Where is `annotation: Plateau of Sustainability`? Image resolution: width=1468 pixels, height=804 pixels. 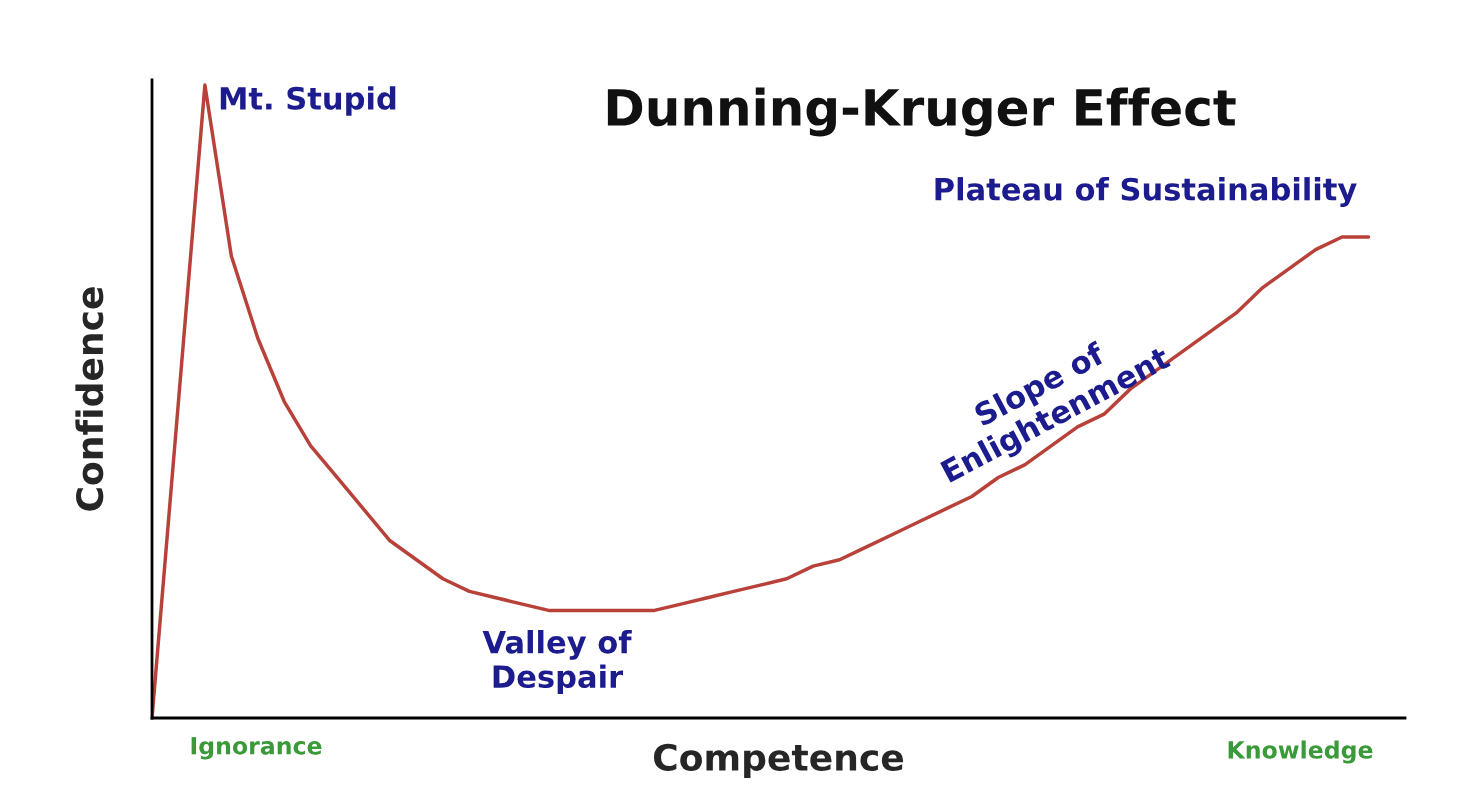 annotation: Plateau of Sustainability is located at coordinates (1146, 192).